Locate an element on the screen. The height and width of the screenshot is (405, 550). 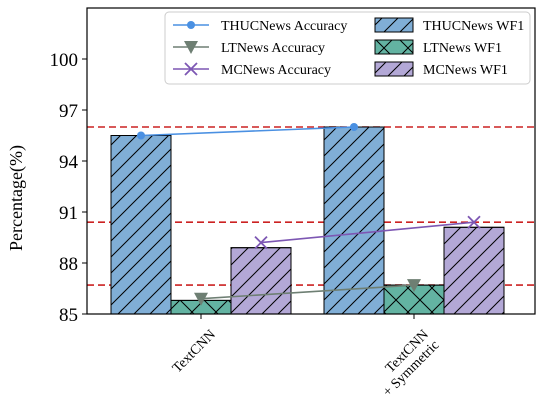
line-ltnews-accuracy is located at coordinates (307, 292).